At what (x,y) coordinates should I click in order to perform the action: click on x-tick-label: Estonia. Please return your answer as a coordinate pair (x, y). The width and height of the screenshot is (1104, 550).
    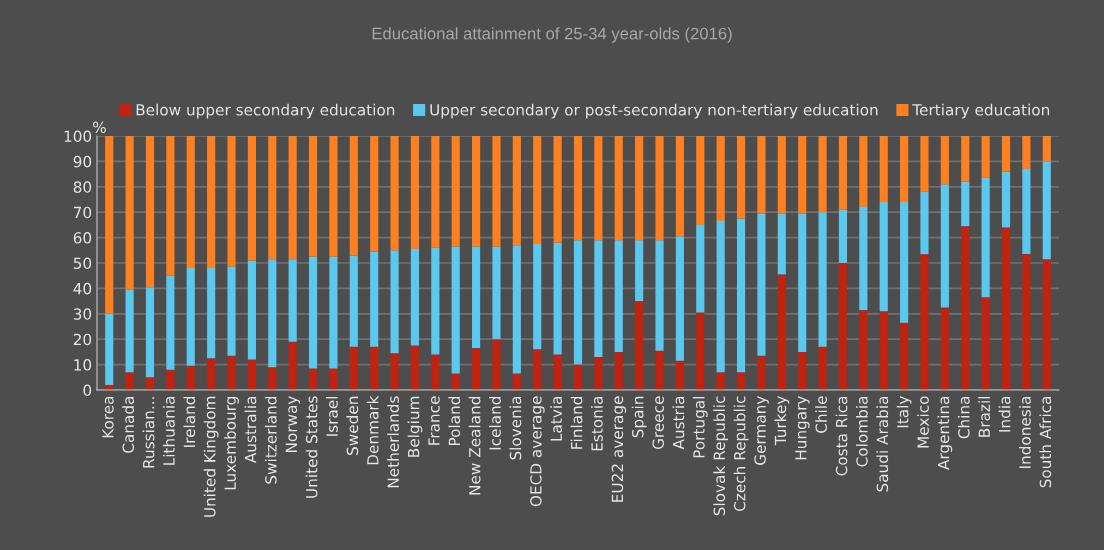
    Looking at the image, I should click on (596, 423).